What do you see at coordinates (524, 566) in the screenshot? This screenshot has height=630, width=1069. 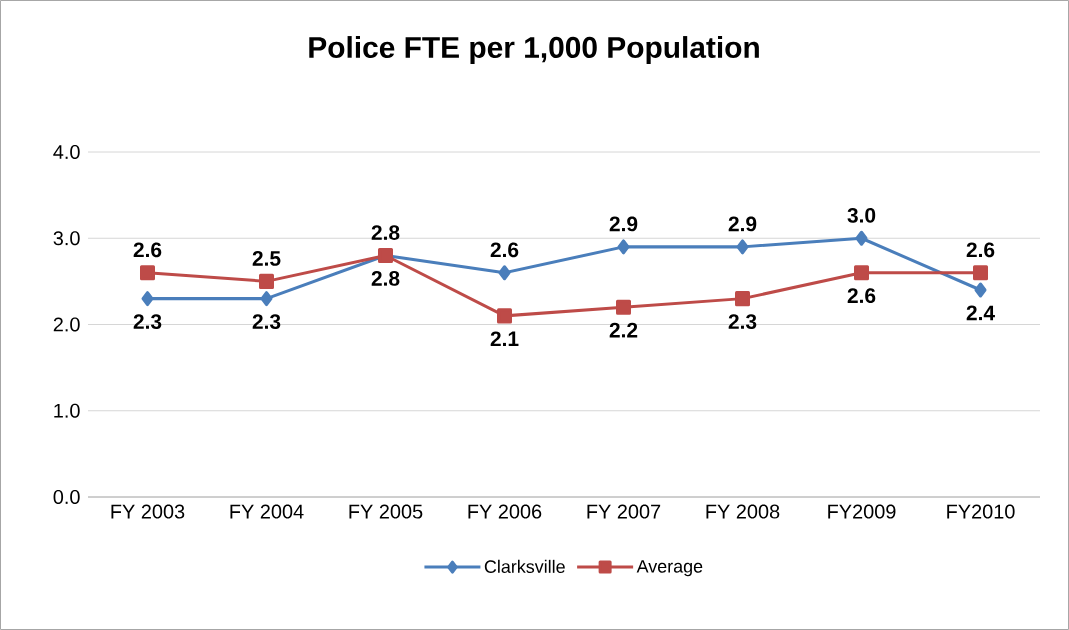 I see `legend-label: Clarksville` at bounding box center [524, 566].